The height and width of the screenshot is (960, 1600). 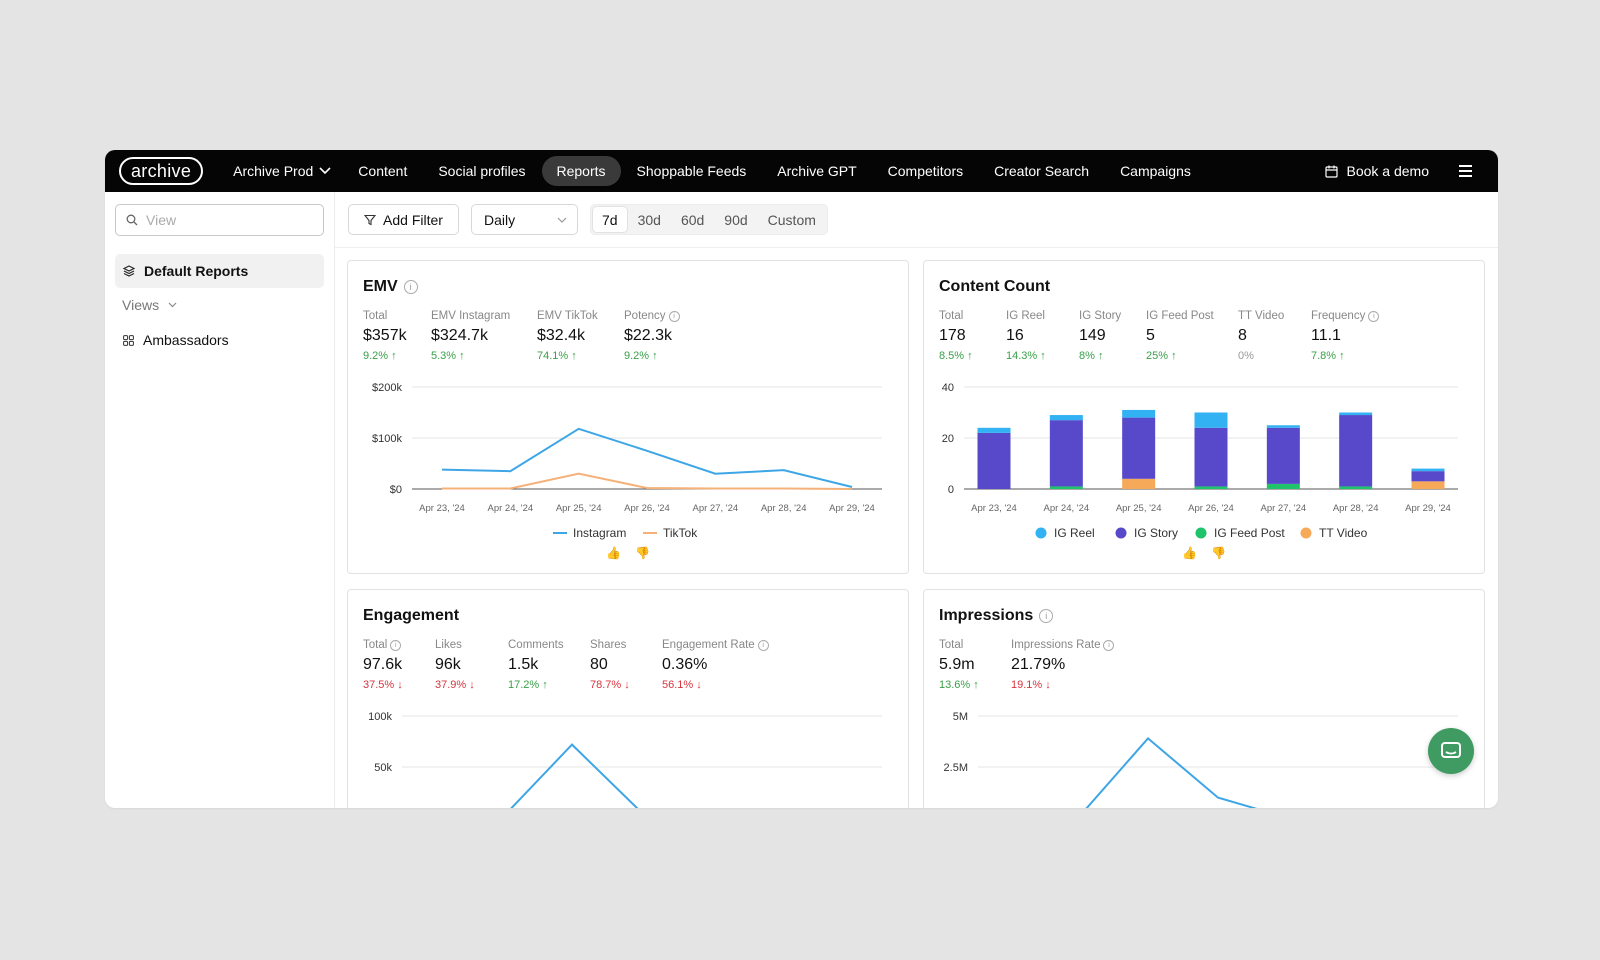 I want to click on nav-content: Content, so click(x=383, y=171).